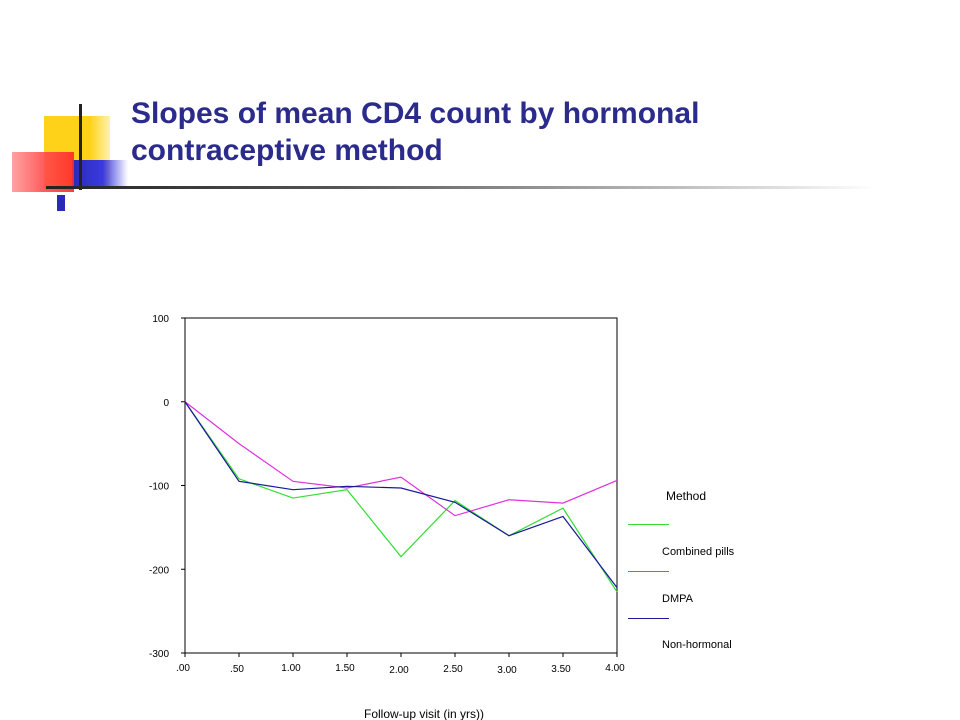  I want to click on x-tick-label: .00, so click(183, 668).